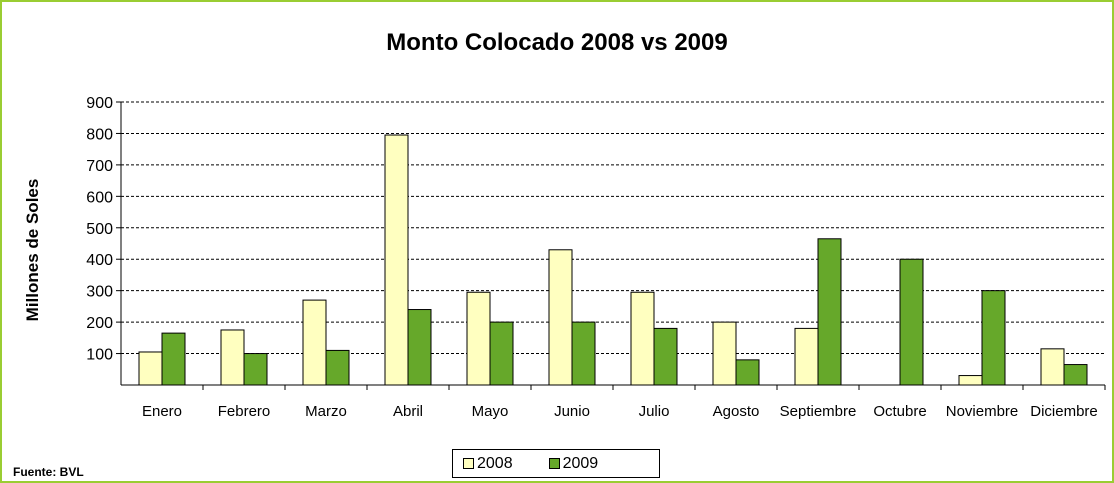 The height and width of the screenshot is (483, 1114). Describe the element at coordinates (408, 411) in the screenshot. I see `x-tick-label-abril: Abril` at that location.